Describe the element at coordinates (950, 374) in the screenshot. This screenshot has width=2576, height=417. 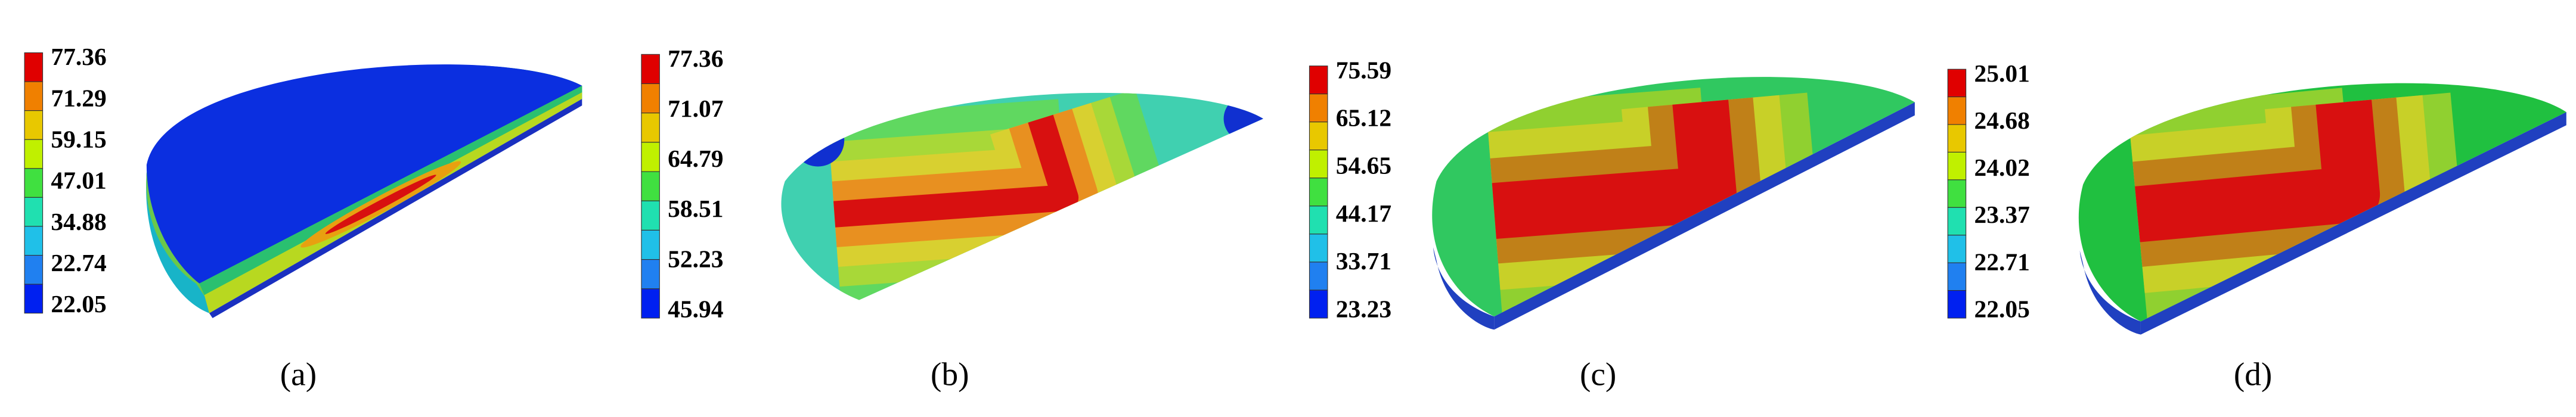
I see `caption: (b)` at that location.